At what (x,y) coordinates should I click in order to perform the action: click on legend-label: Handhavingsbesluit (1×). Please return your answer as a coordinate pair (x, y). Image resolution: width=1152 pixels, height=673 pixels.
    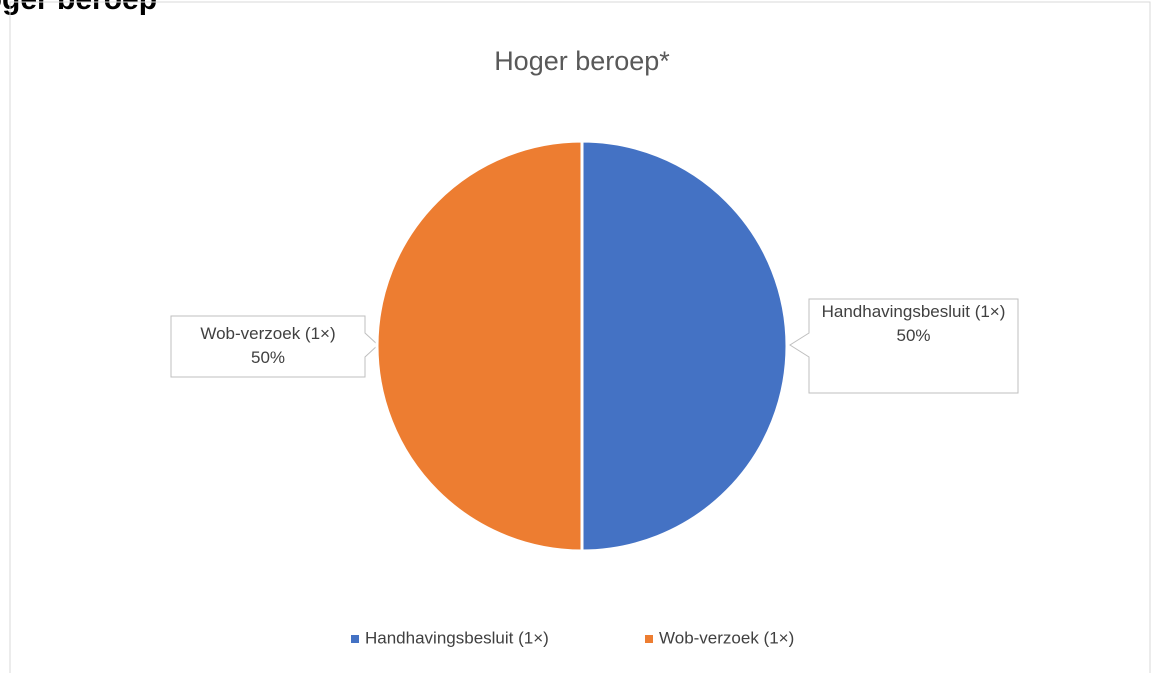
    Looking at the image, I should click on (457, 637).